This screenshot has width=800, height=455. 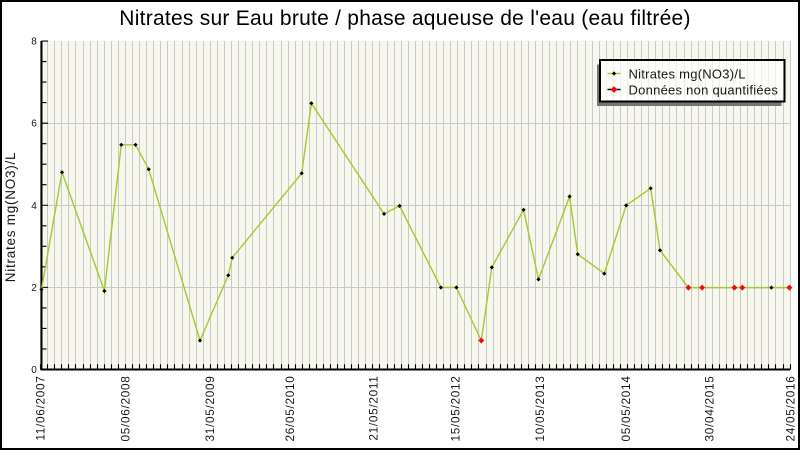 I want to click on svg-text: Données non quantifiées, so click(x=704, y=89).